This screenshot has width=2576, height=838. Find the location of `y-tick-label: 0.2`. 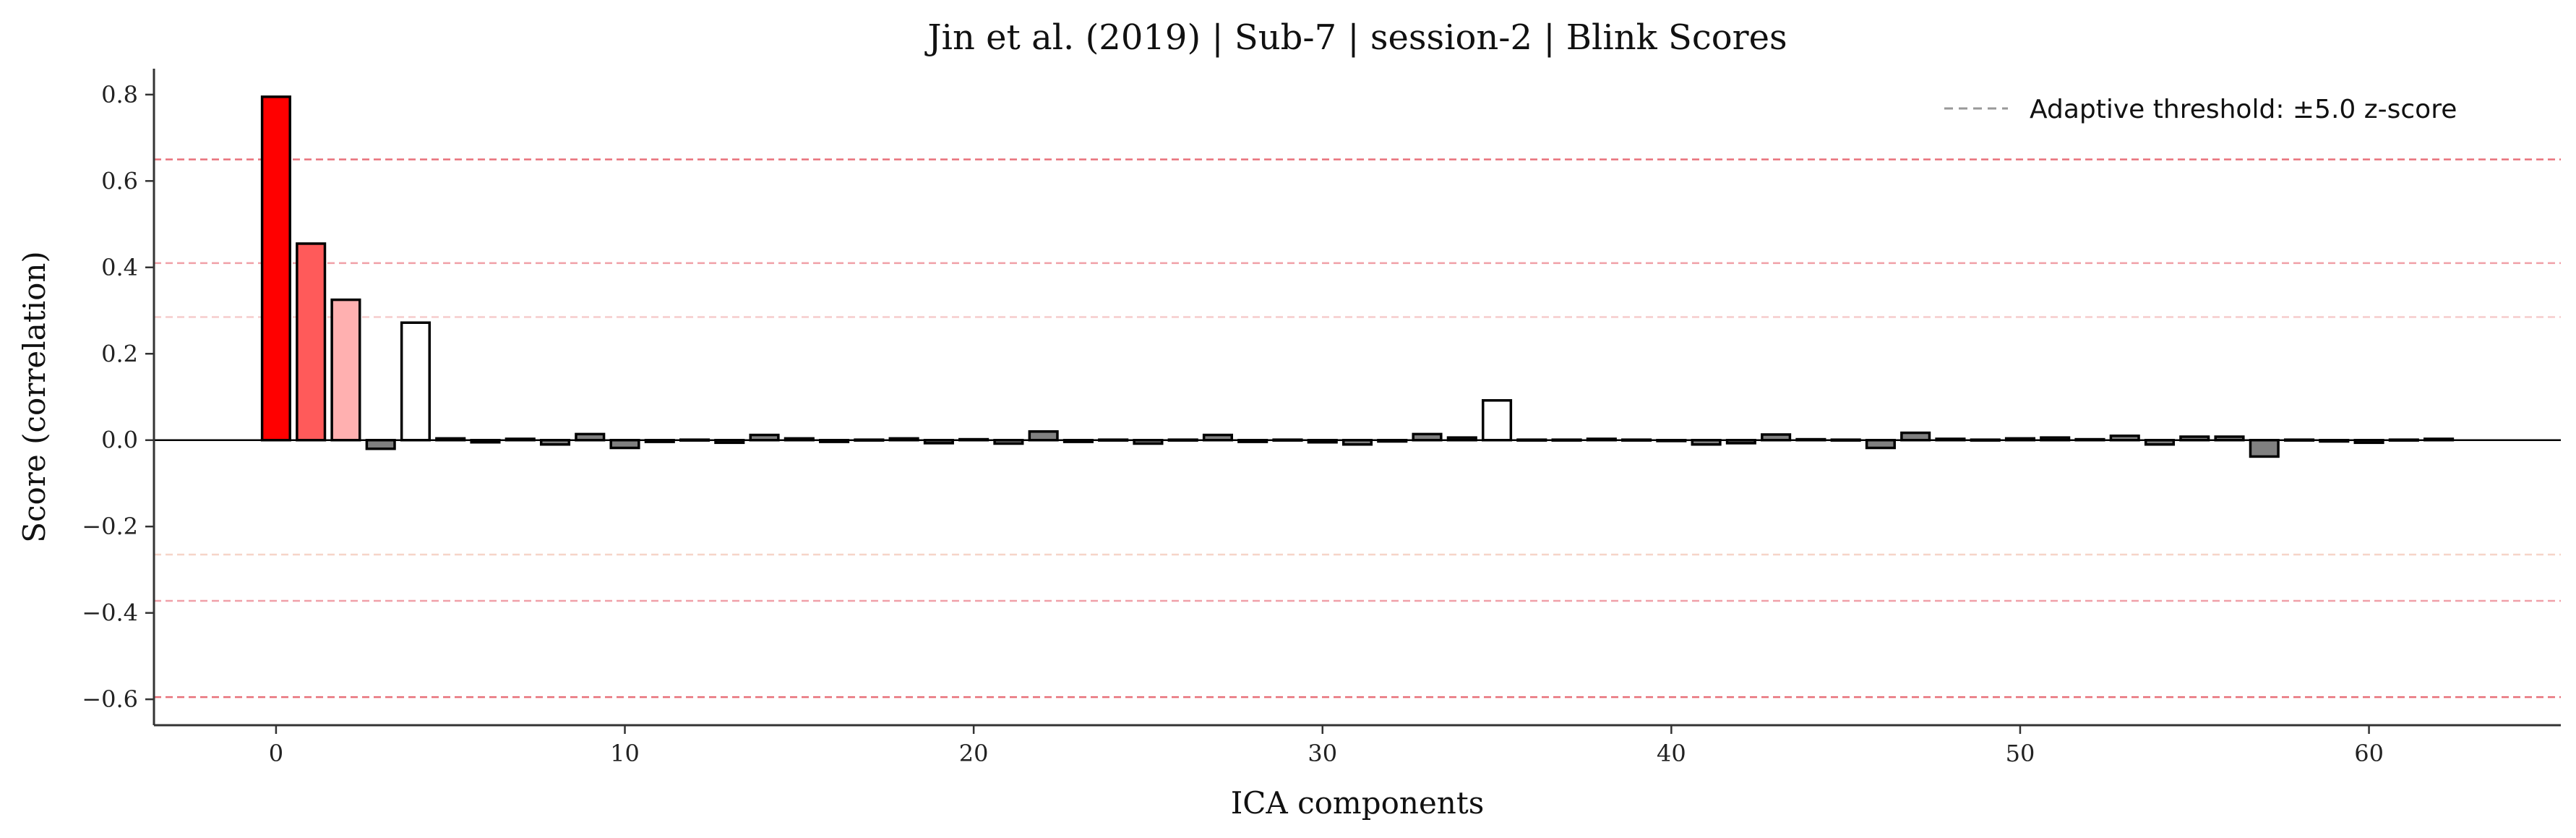

y-tick-label: 0.2 is located at coordinates (120, 353).